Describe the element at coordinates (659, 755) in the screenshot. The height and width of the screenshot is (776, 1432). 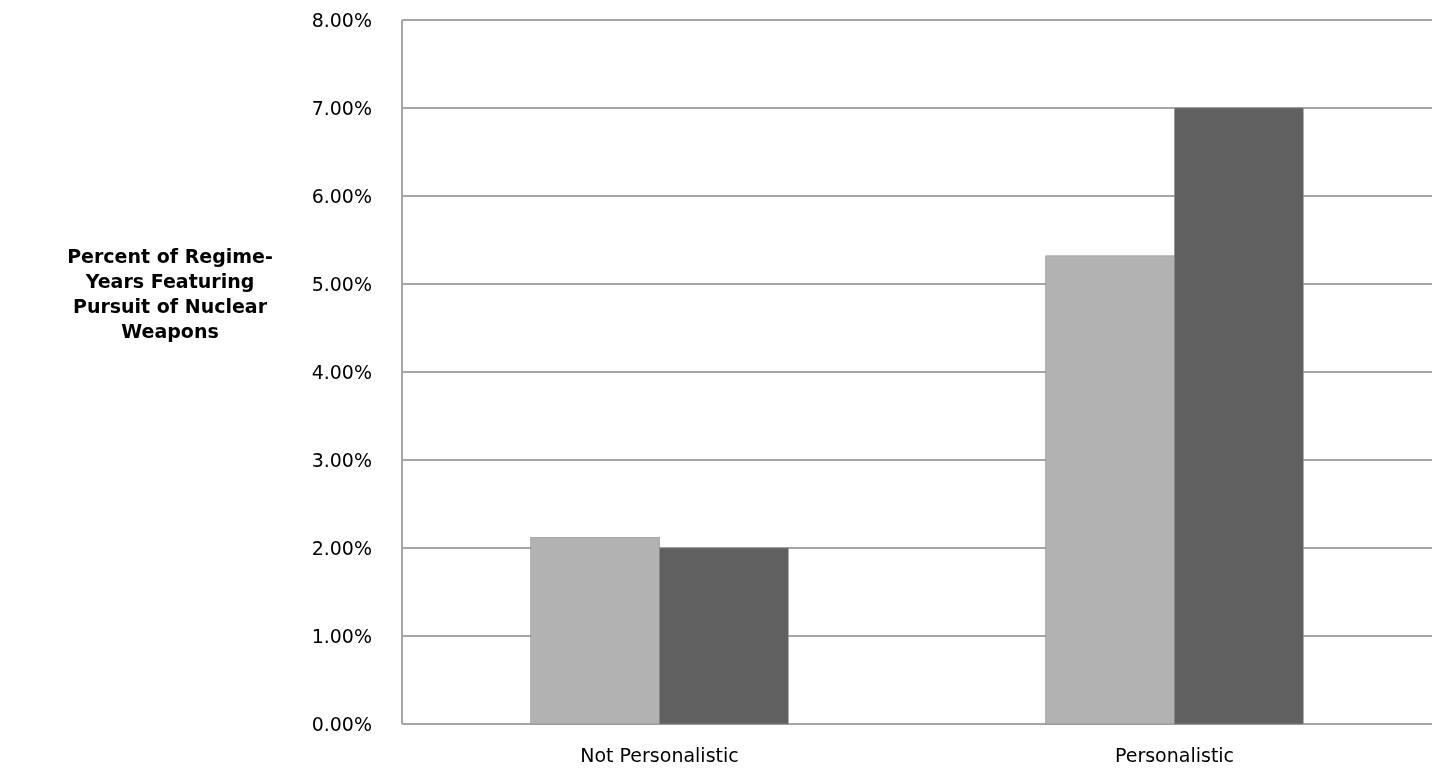
I see `x-tick-label: Not Personalistic` at that location.